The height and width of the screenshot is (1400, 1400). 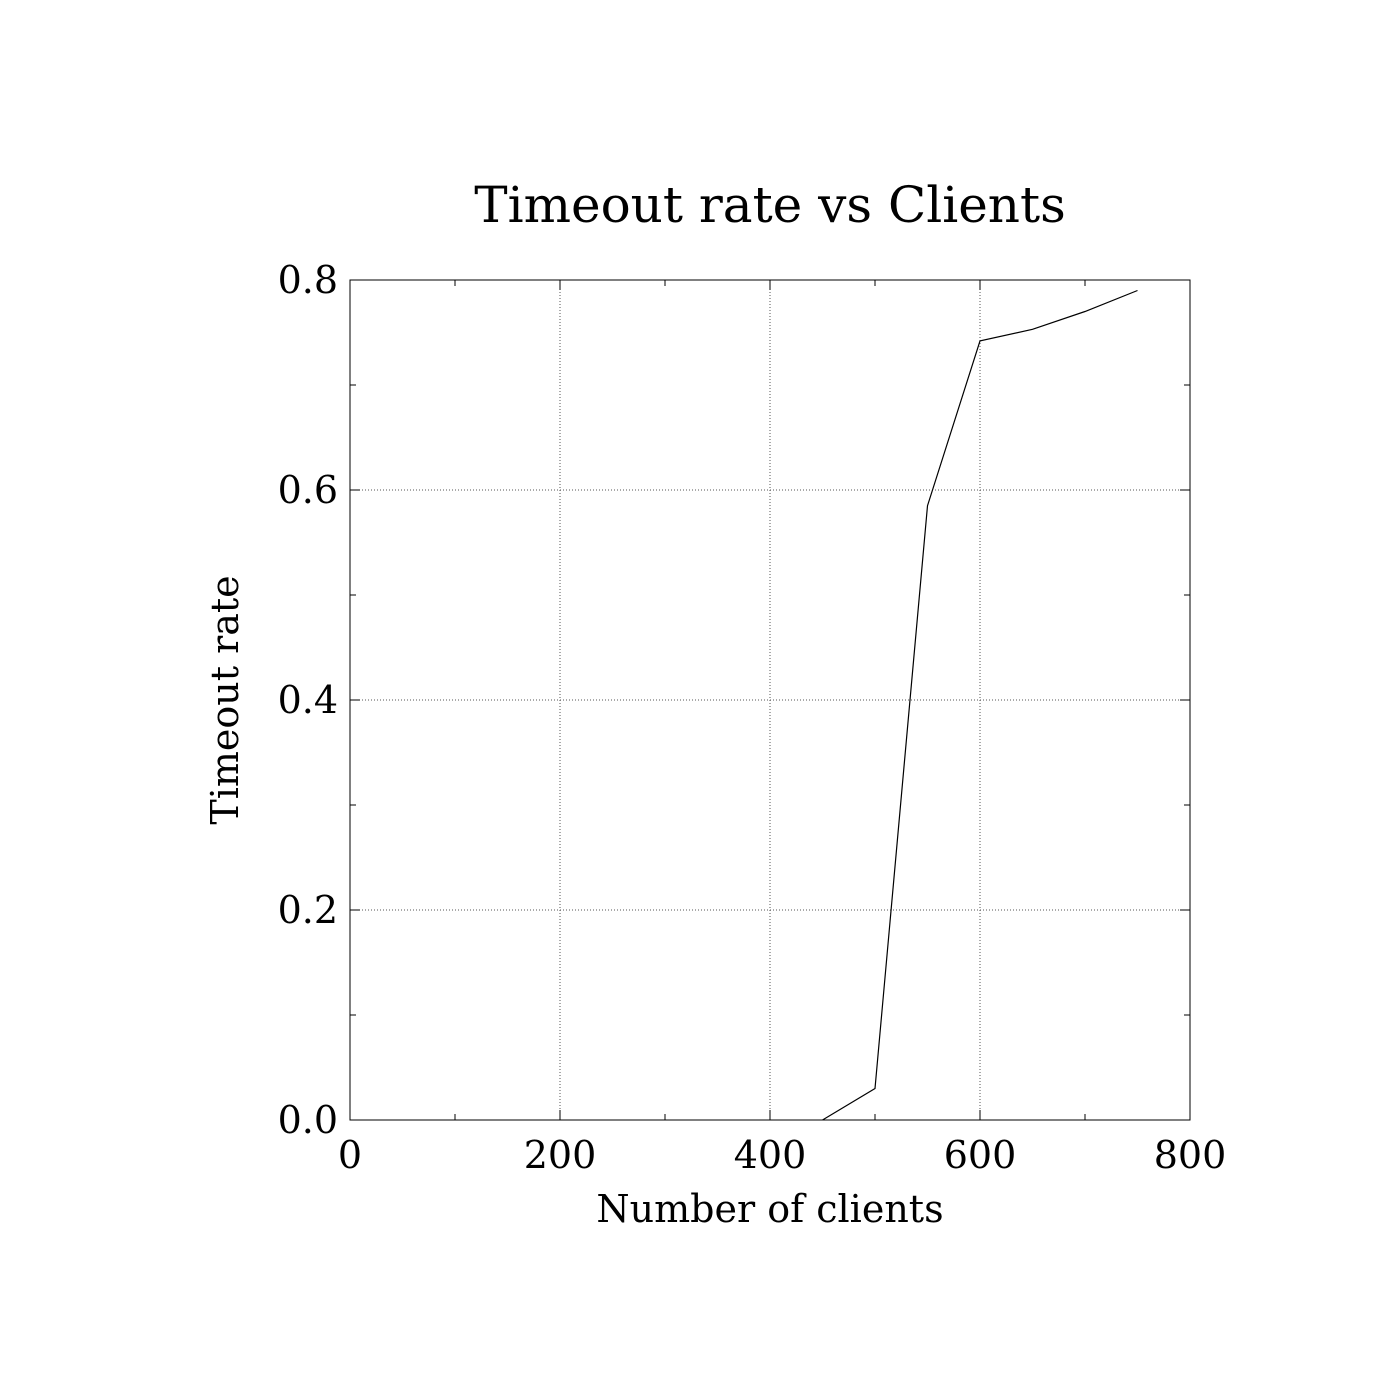 I want to click on series-layer, so click(x=980, y=705).